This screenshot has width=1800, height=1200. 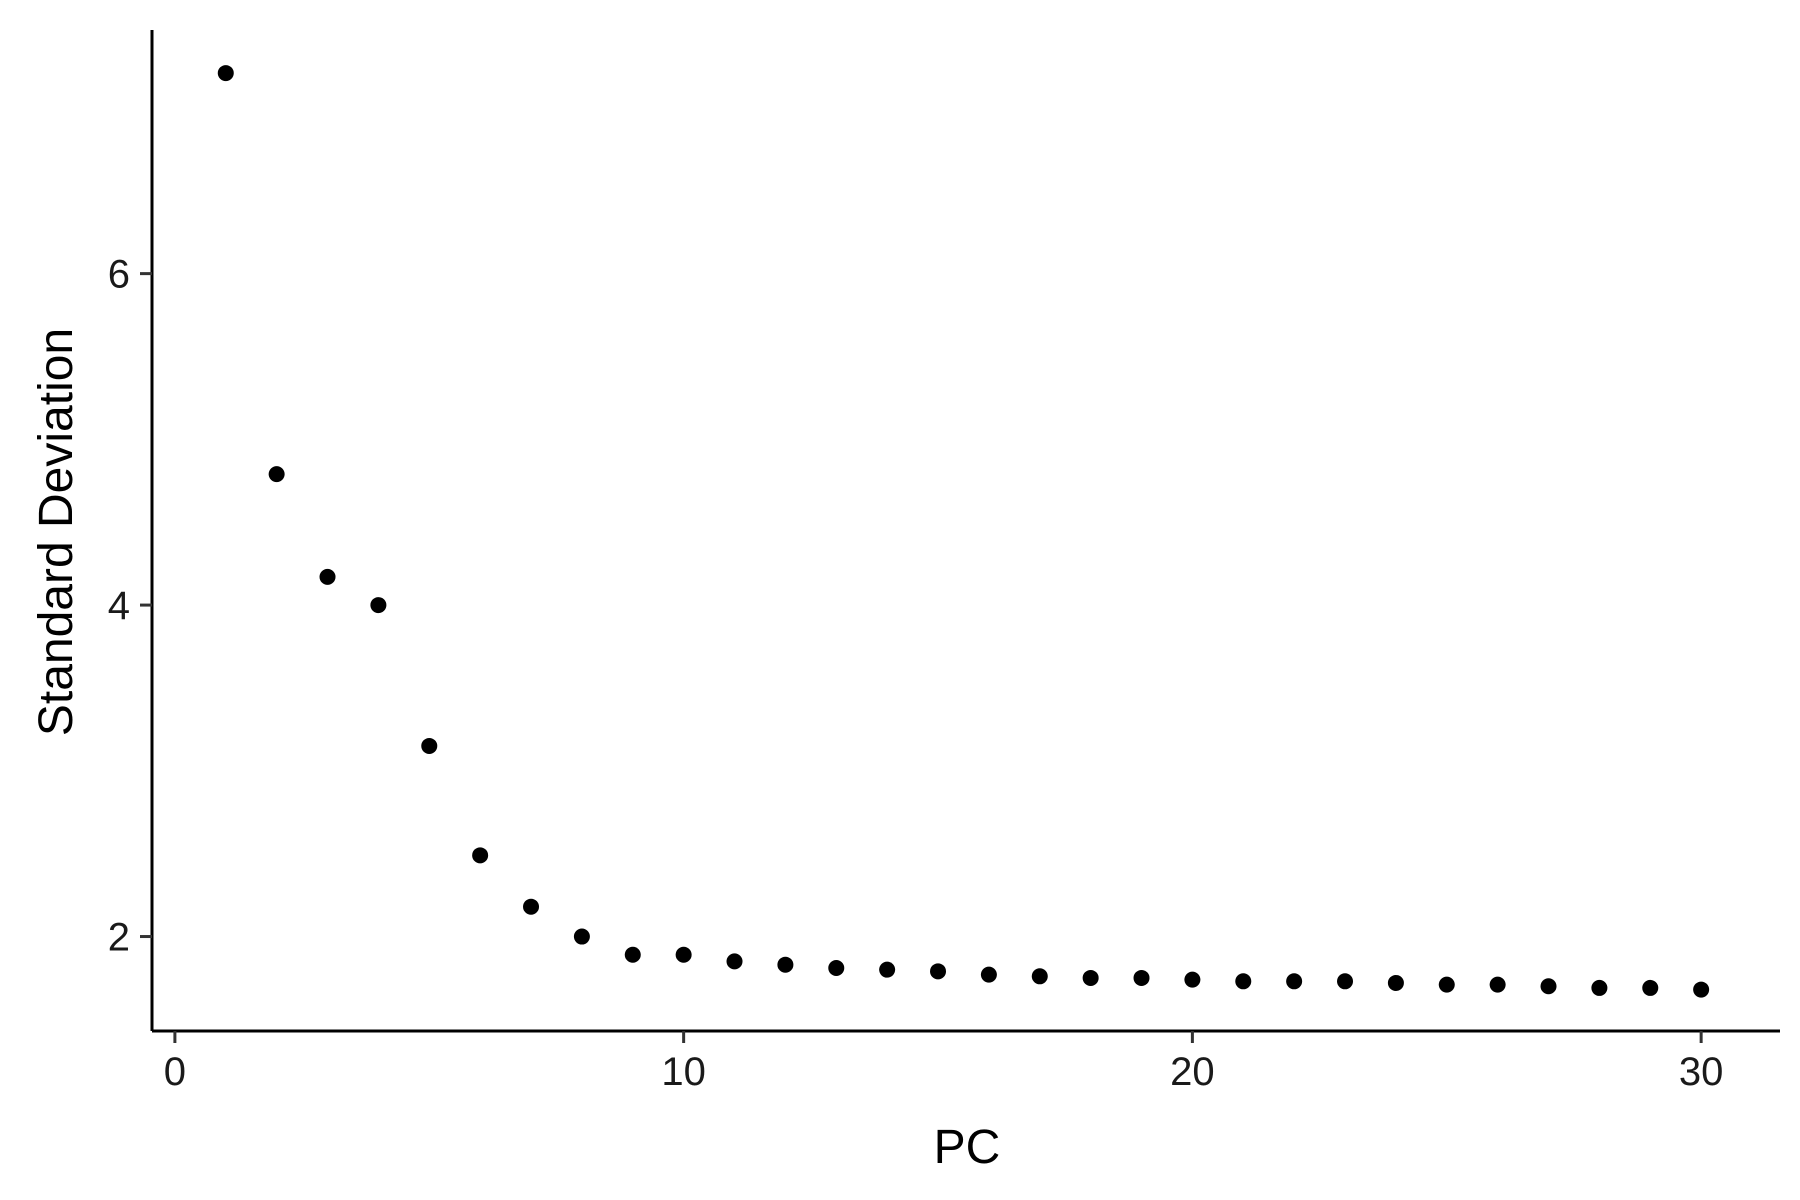 What do you see at coordinates (56, 532) in the screenshot?
I see `y-axis-title: Standard Deviation` at bounding box center [56, 532].